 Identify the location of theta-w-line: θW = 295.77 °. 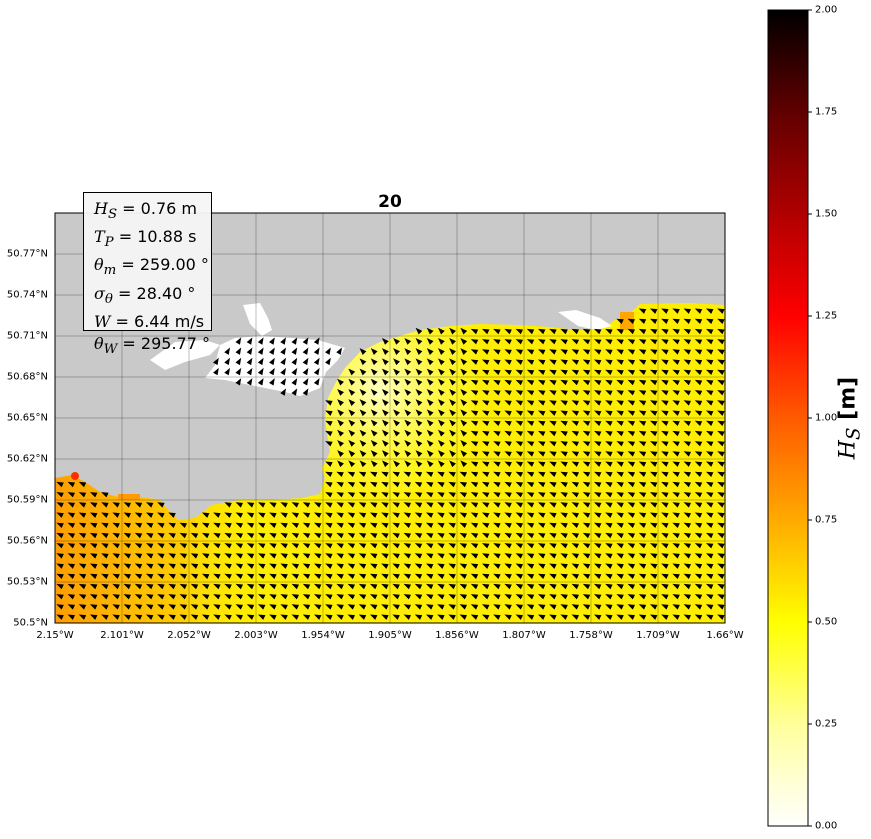
(152, 345).